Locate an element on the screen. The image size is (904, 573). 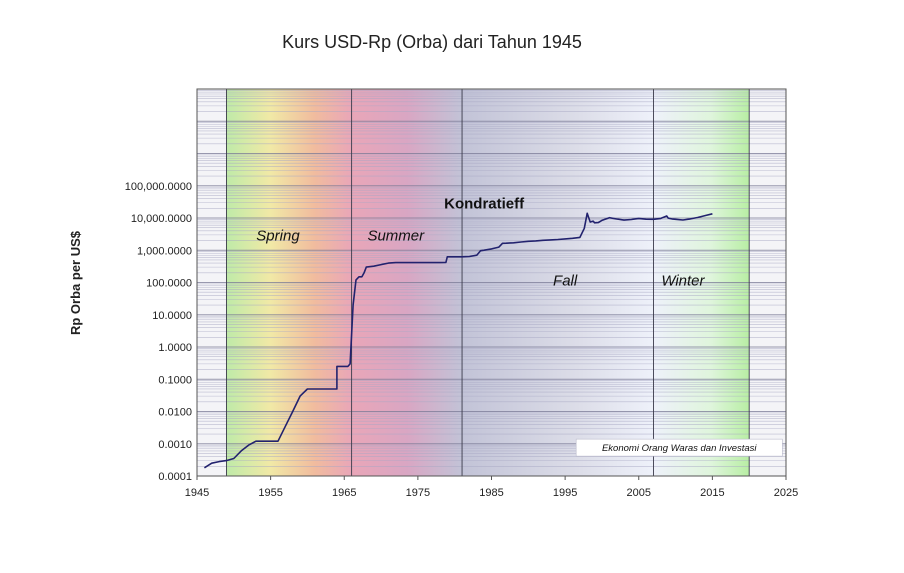
x-tick-label: 1995 is located at coordinates (565, 493).